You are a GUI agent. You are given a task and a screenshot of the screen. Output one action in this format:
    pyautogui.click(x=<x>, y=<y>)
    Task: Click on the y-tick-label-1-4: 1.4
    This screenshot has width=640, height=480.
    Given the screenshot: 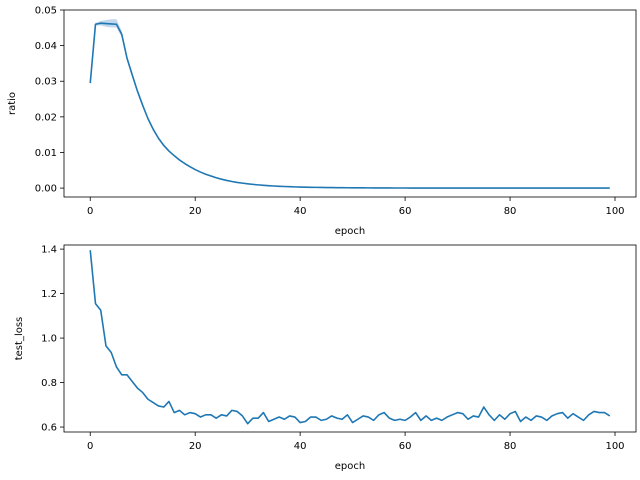 What is the action you would take?
    pyautogui.click(x=49, y=250)
    